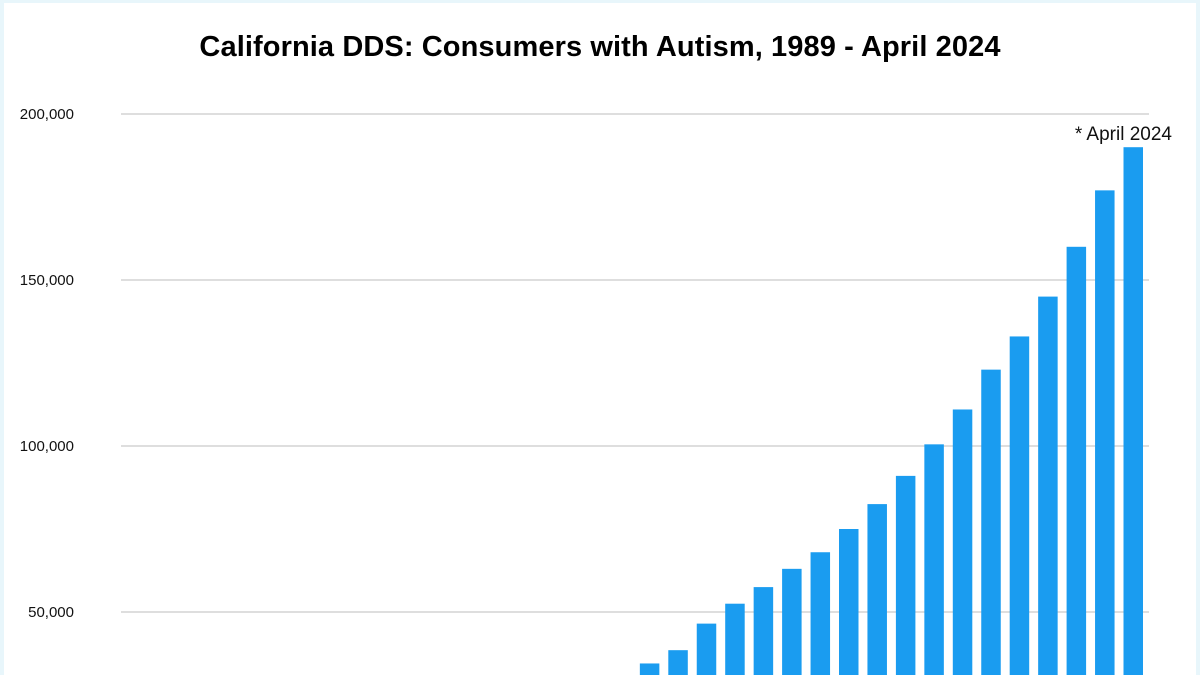  Describe the element at coordinates (47, 363) in the screenshot. I see `y-axis-labels: 50,000 100,000 150,000 200,000` at that location.